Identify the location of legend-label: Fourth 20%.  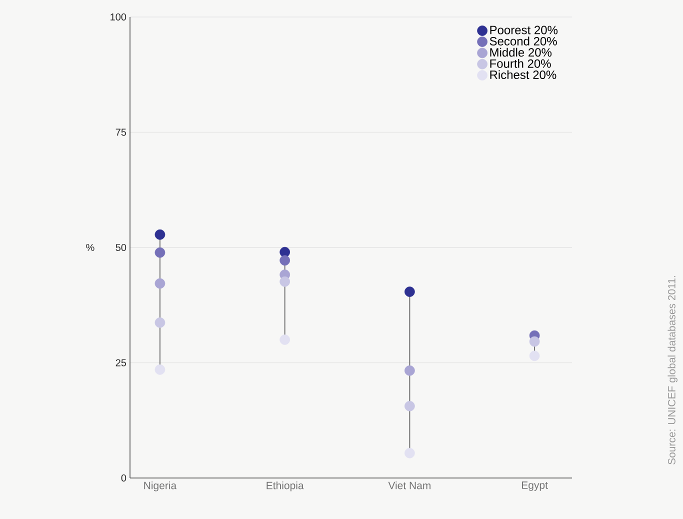
(520, 63).